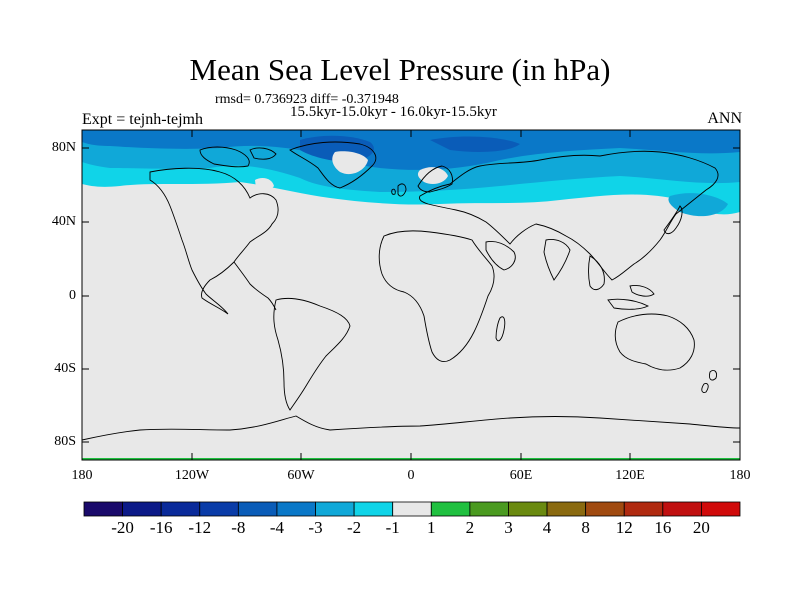 This screenshot has width=800, height=600. Describe the element at coordinates (238, 527) in the screenshot. I see `colorbar-label: -8` at that location.